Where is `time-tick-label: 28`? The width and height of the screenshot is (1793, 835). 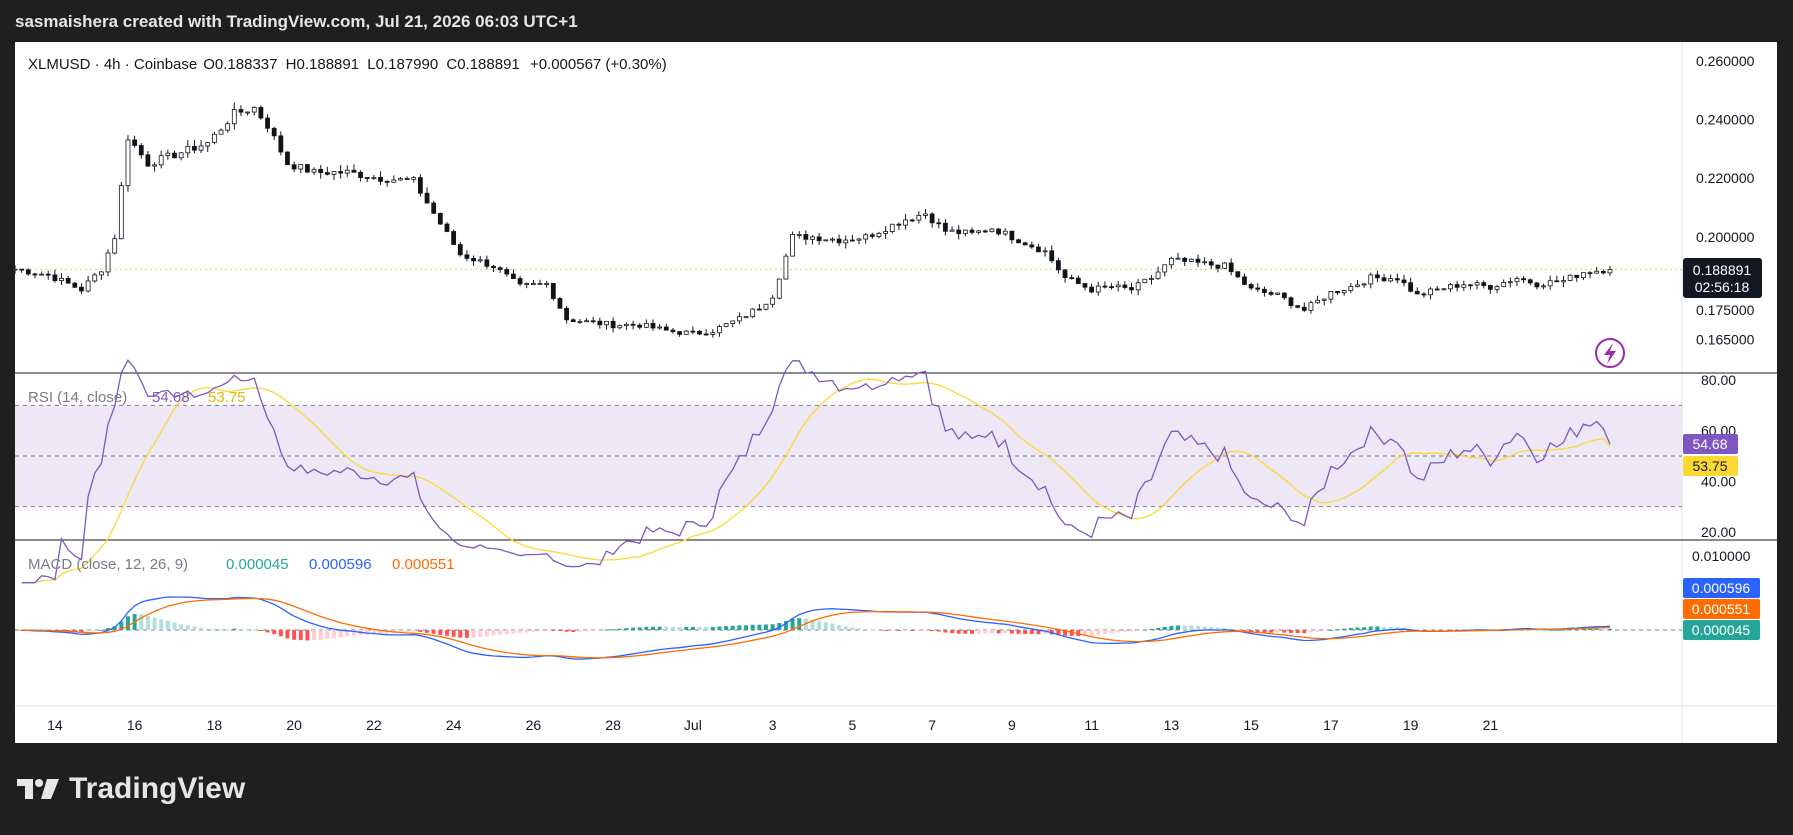 time-tick-label: 28 is located at coordinates (613, 725).